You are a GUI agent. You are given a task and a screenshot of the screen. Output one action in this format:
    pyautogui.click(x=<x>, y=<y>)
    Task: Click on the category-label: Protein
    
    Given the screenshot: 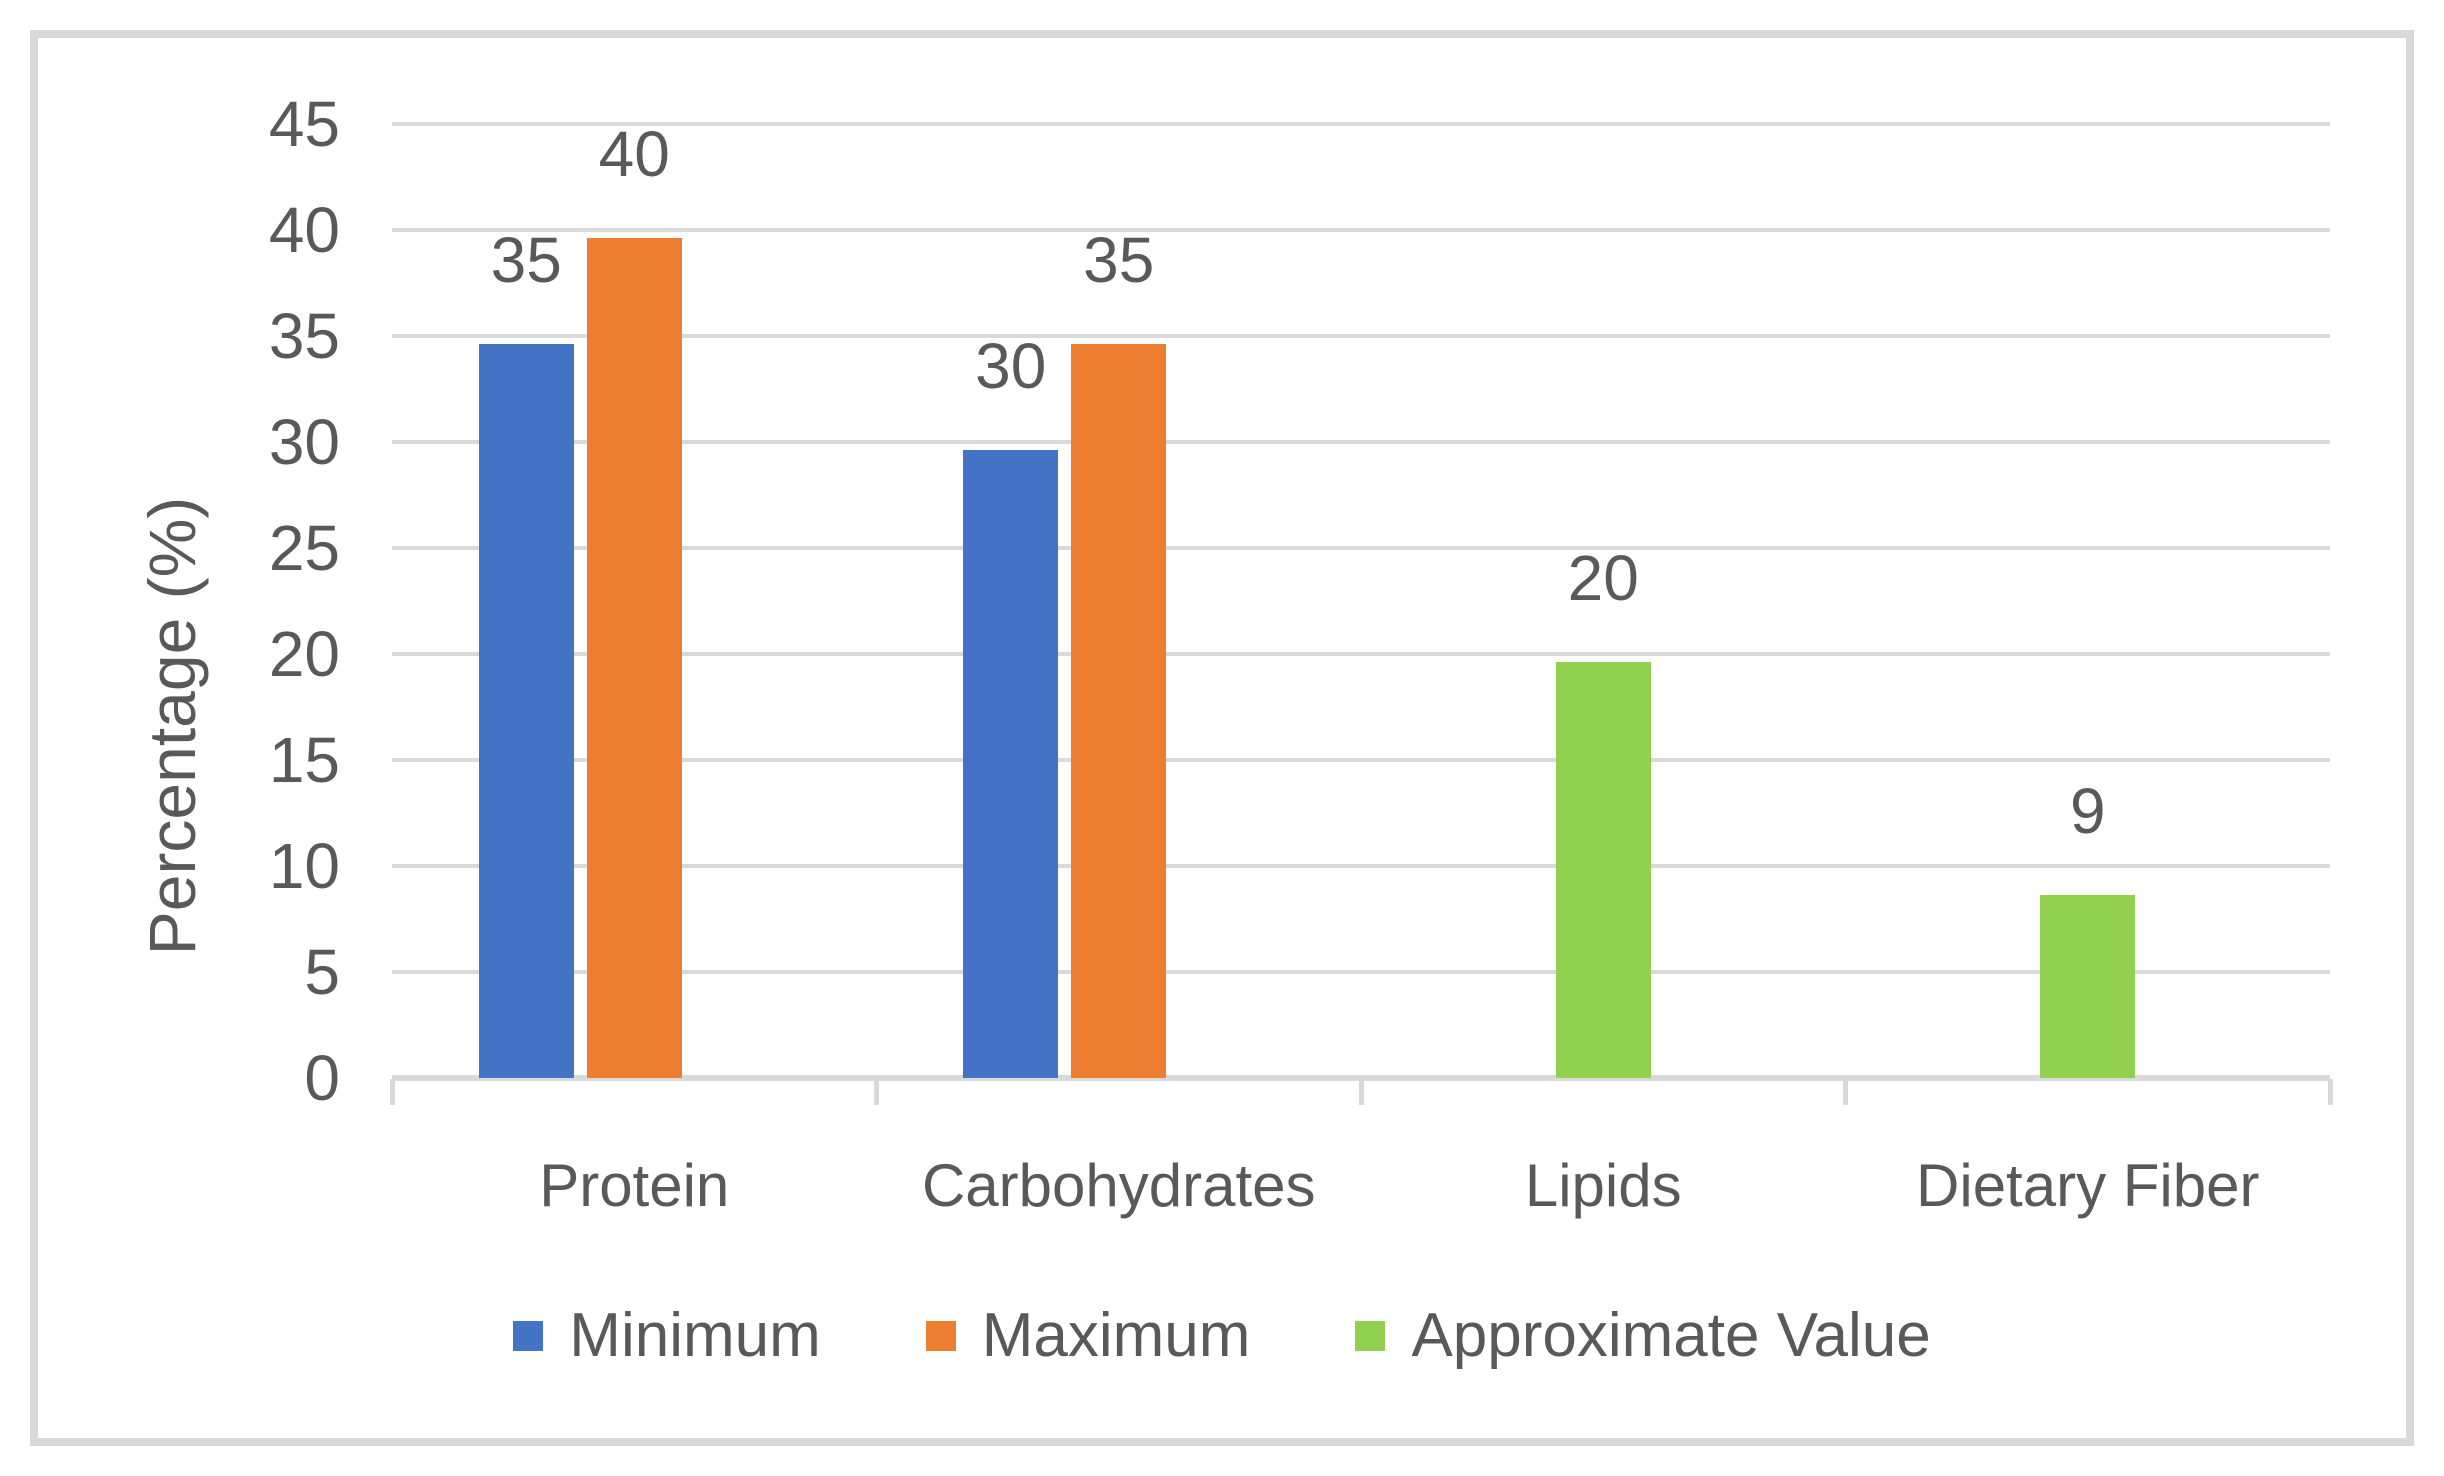 What is the action you would take?
    pyautogui.click(x=634, y=1185)
    